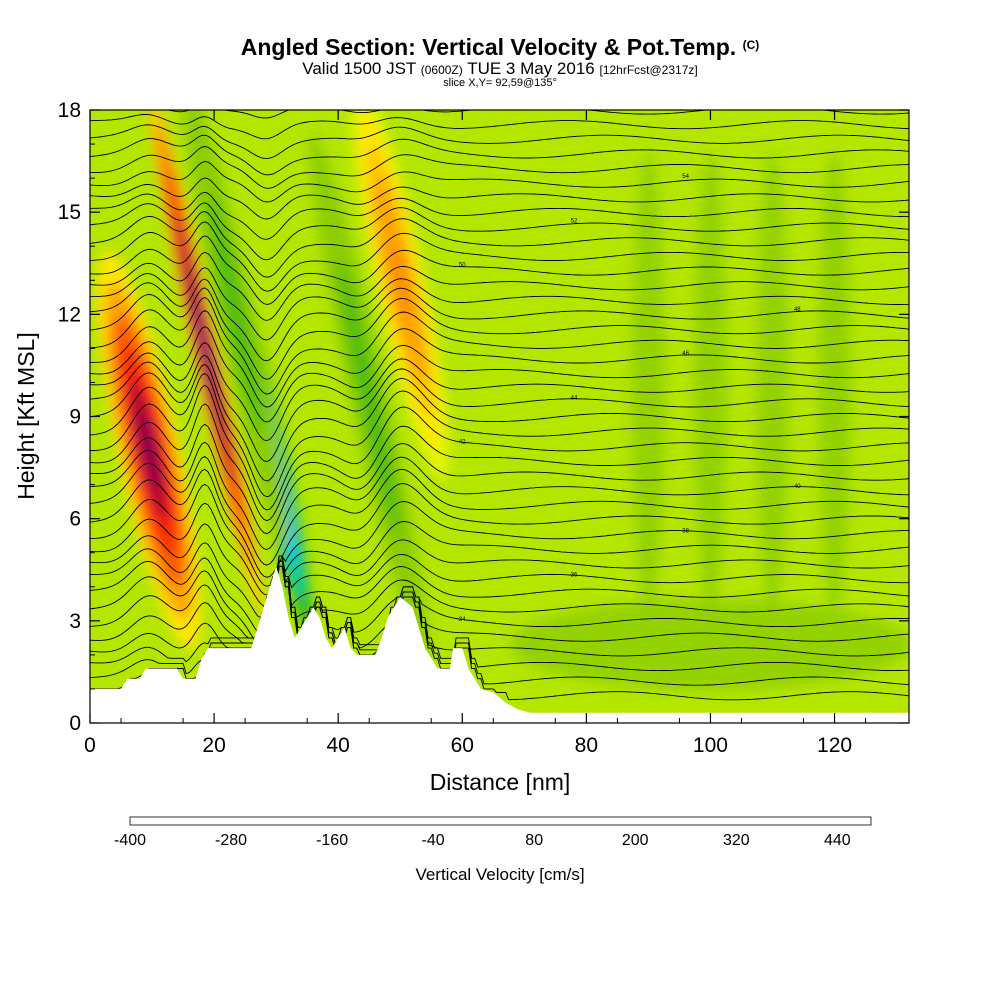  I want to click on contour-label: 40, so click(797, 487).